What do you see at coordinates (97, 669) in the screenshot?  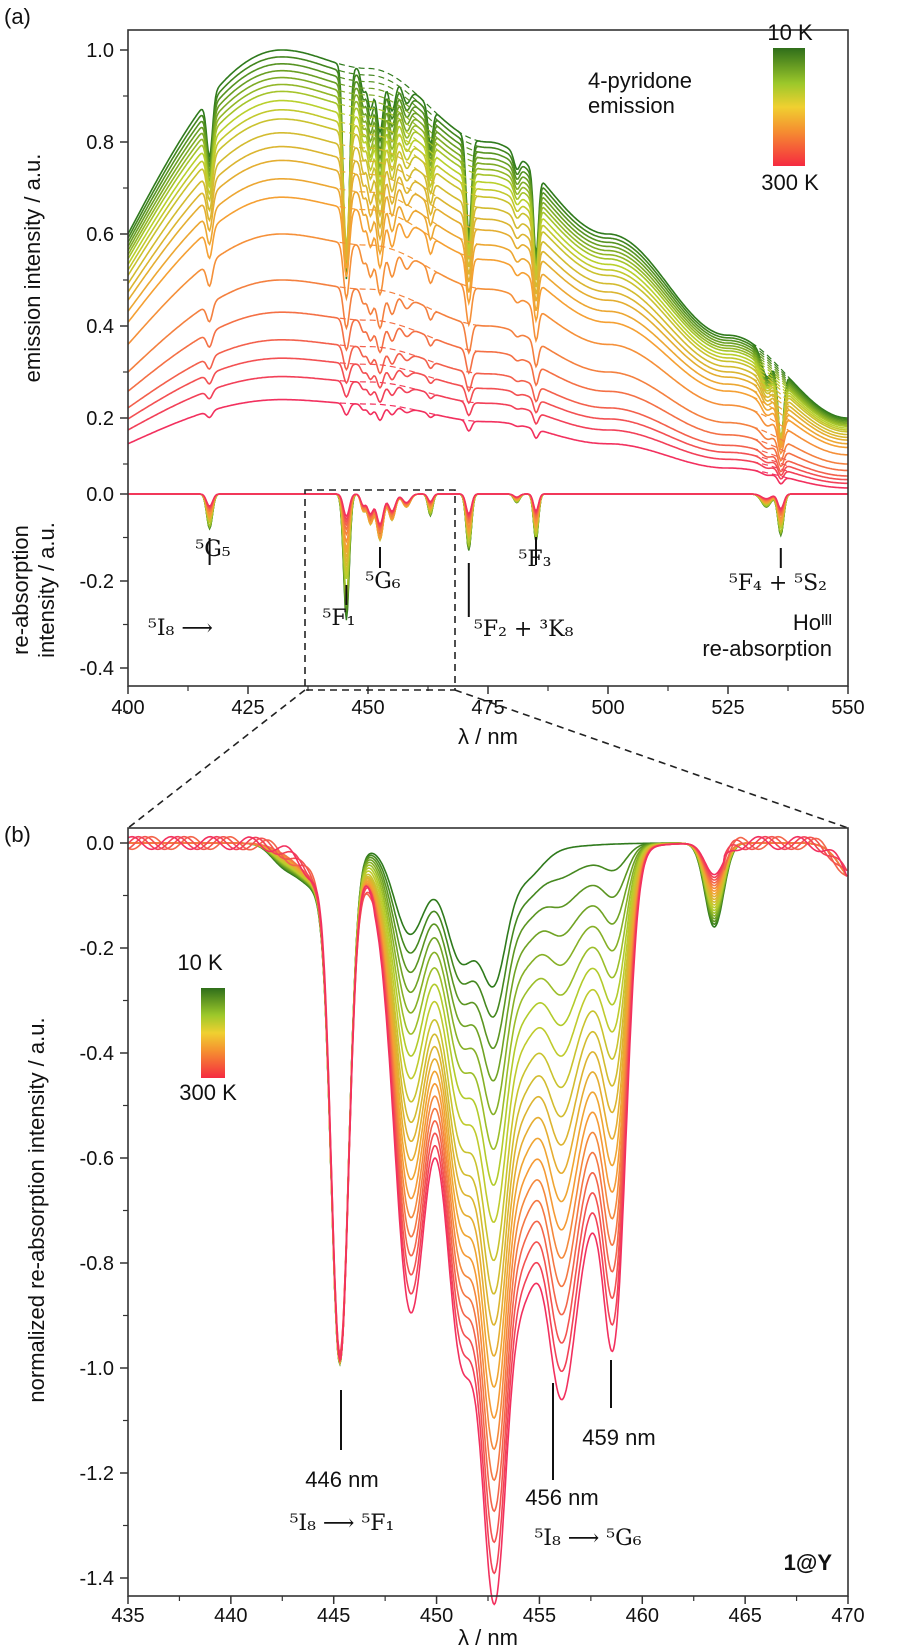 I see `y-tick-label-reabs: -0.4` at bounding box center [97, 669].